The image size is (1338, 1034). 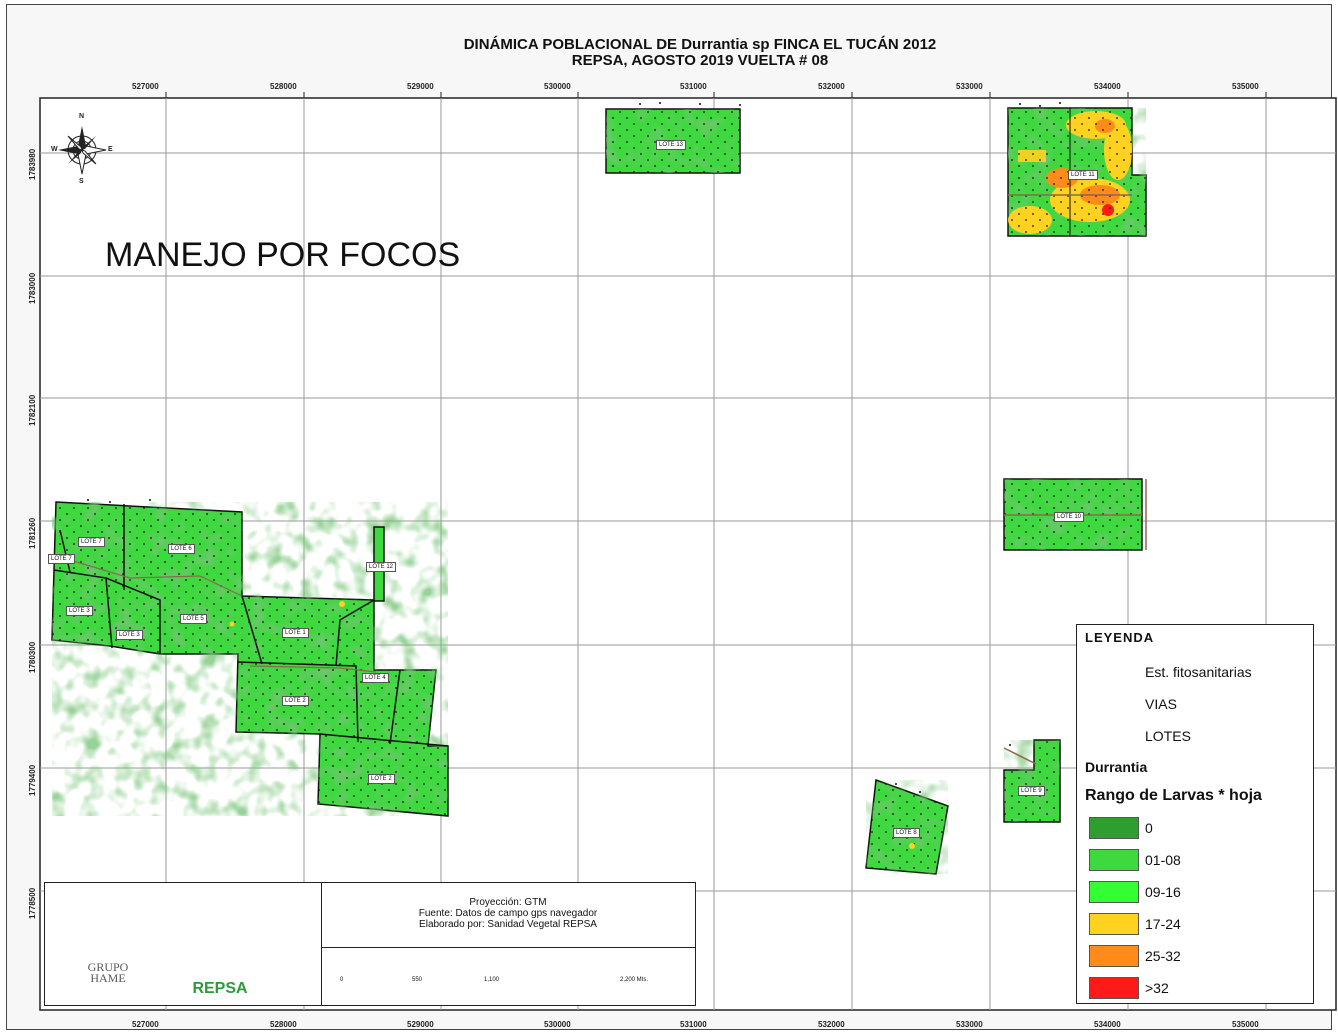 What do you see at coordinates (1032, 781) in the screenshot?
I see `lote-9-polygon` at bounding box center [1032, 781].